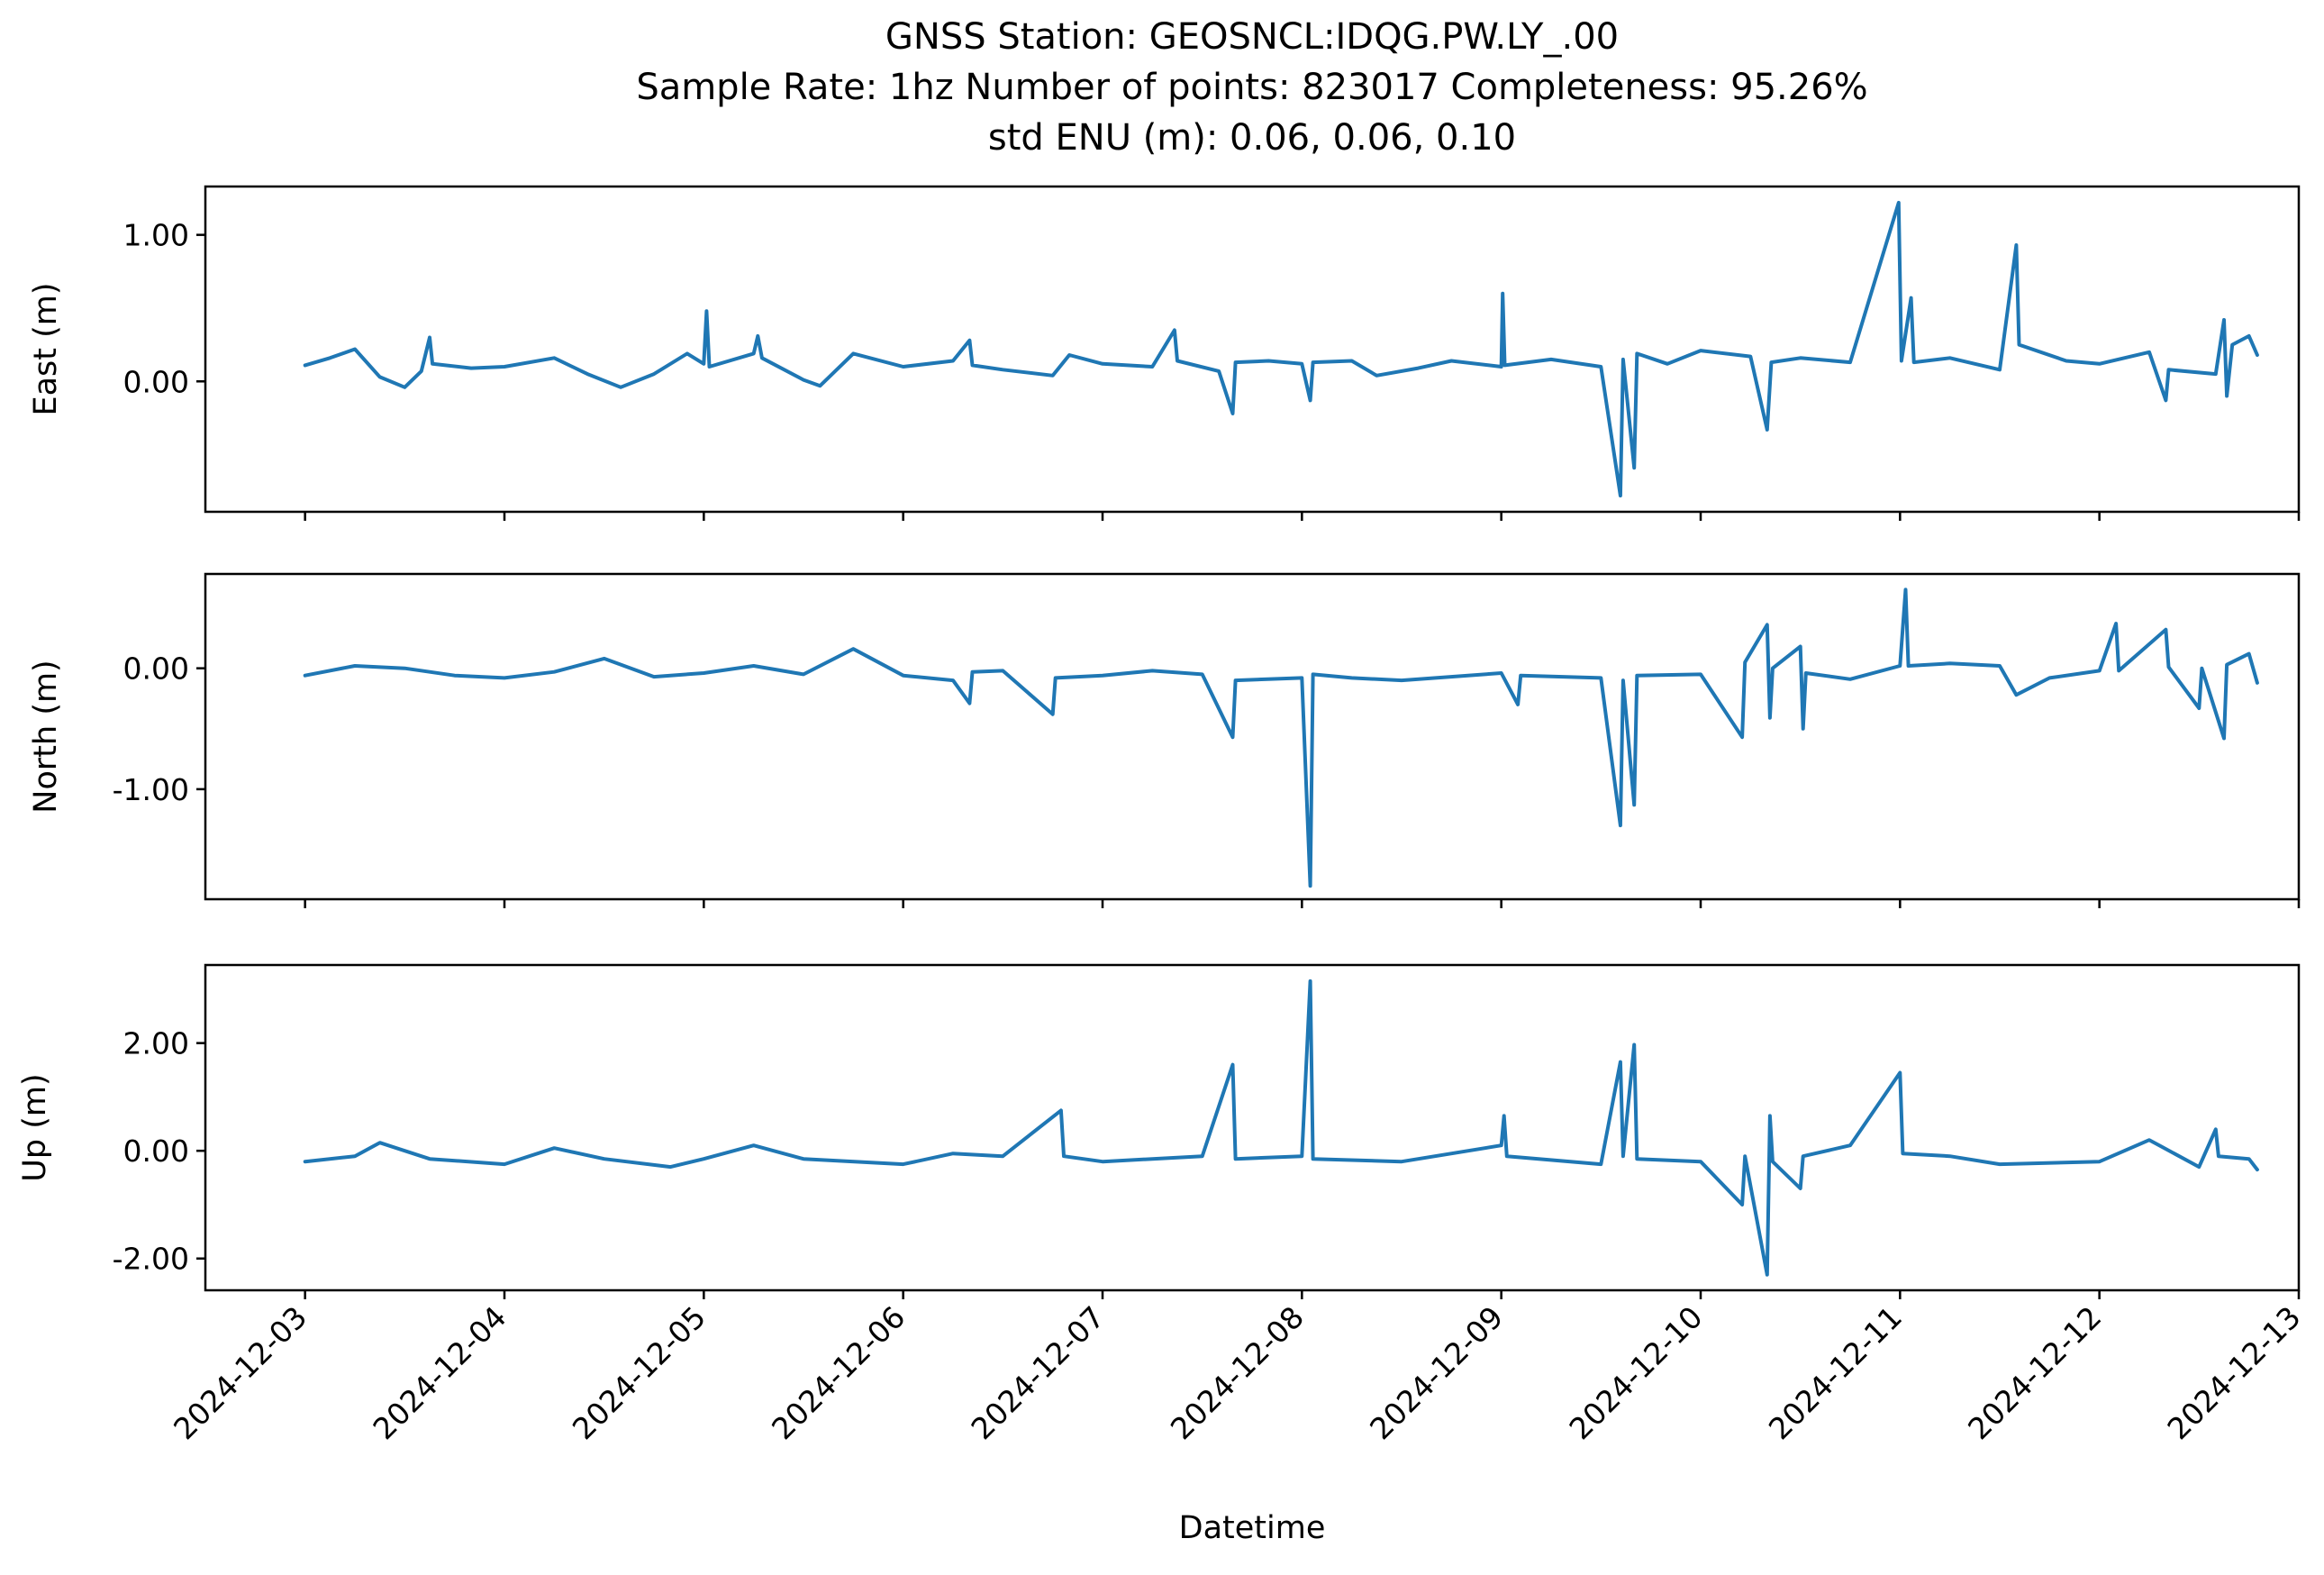 This screenshot has width=2324, height=1575. What do you see at coordinates (156, 669) in the screenshot?
I see `north-y-tick-label: 0.00` at bounding box center [156, 669].